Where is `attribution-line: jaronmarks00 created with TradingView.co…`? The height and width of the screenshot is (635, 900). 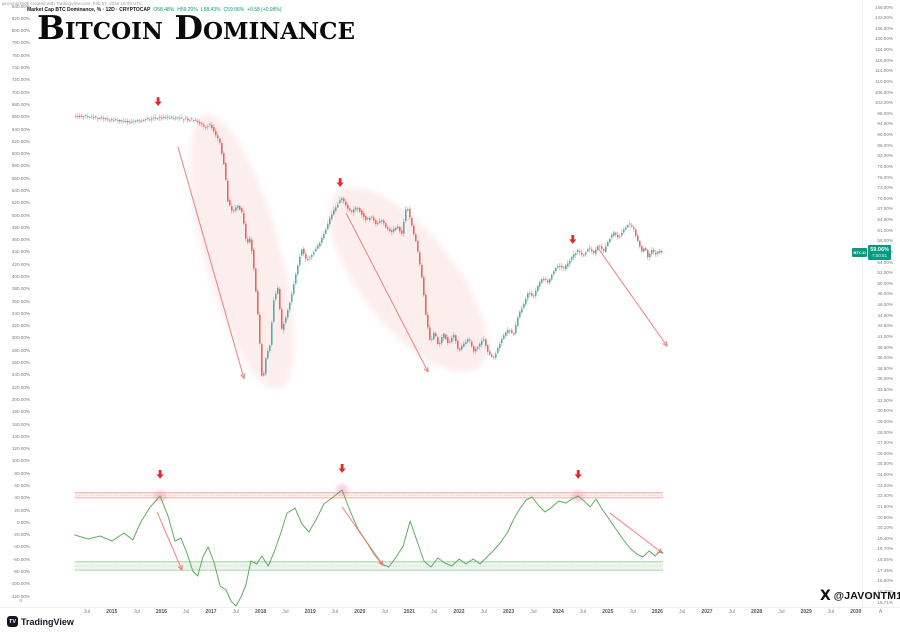
attribution-line: jaronmarks00 created with TradingView.co… is located at coordinates (72, 3).